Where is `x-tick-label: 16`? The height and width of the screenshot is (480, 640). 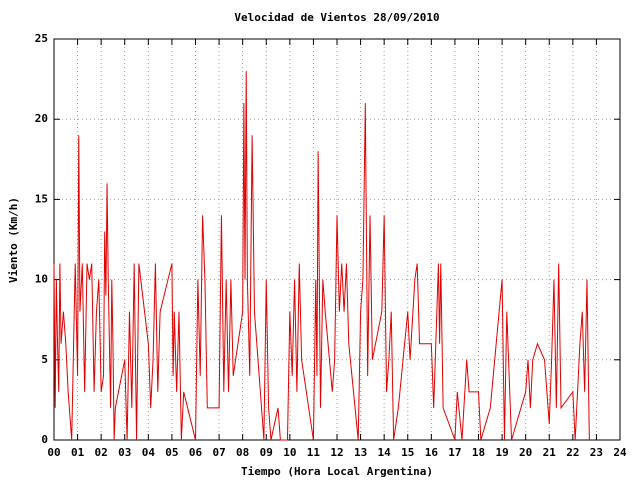
x-tick-label: 16 is located at coordinates (432, 452).